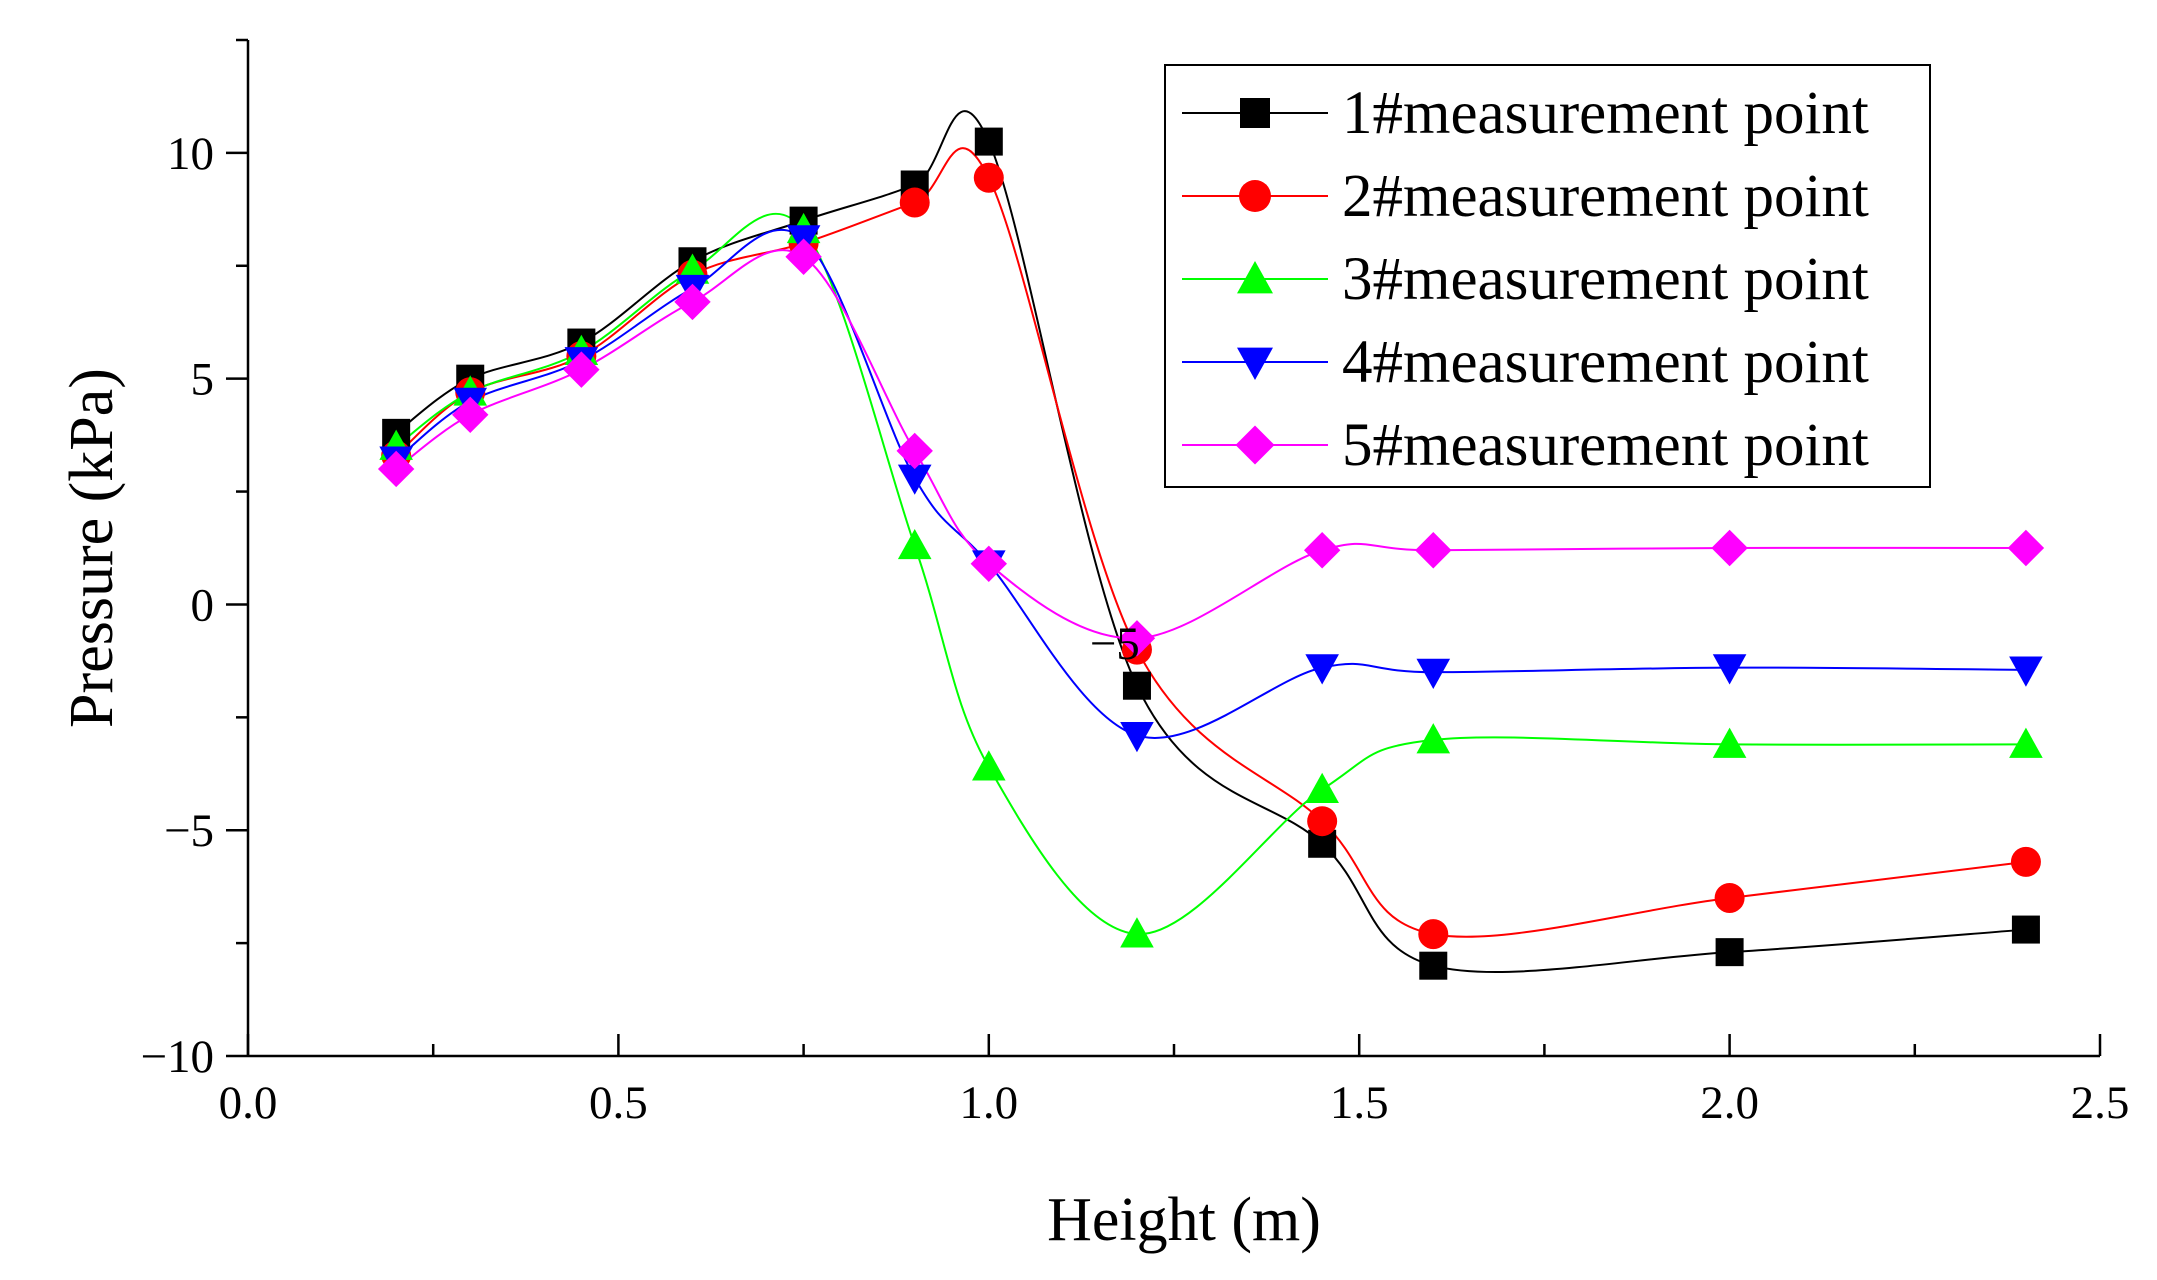 This screenshot has height=1280, width=2157. What do you see at coordinates (203, 605) in the screenshot?
I see `y-tick-label: 0` at bounding box center [203, 605].